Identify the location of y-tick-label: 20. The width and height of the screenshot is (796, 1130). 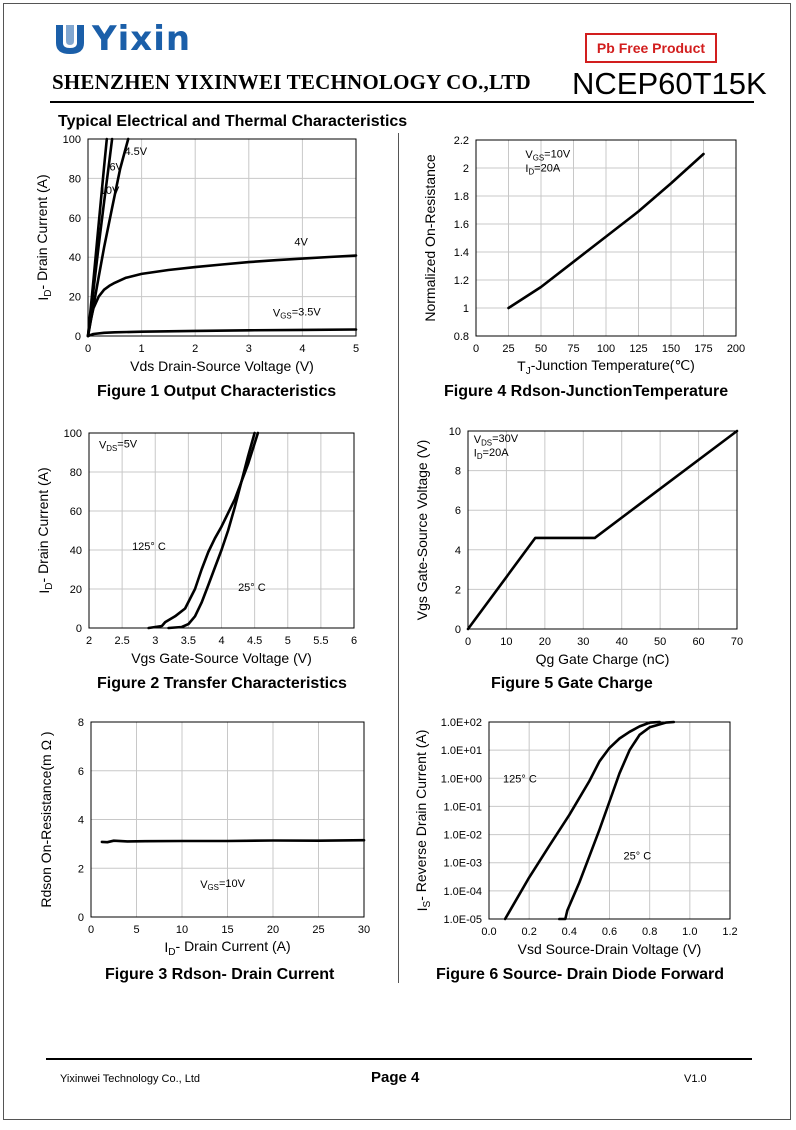
(75, 298).